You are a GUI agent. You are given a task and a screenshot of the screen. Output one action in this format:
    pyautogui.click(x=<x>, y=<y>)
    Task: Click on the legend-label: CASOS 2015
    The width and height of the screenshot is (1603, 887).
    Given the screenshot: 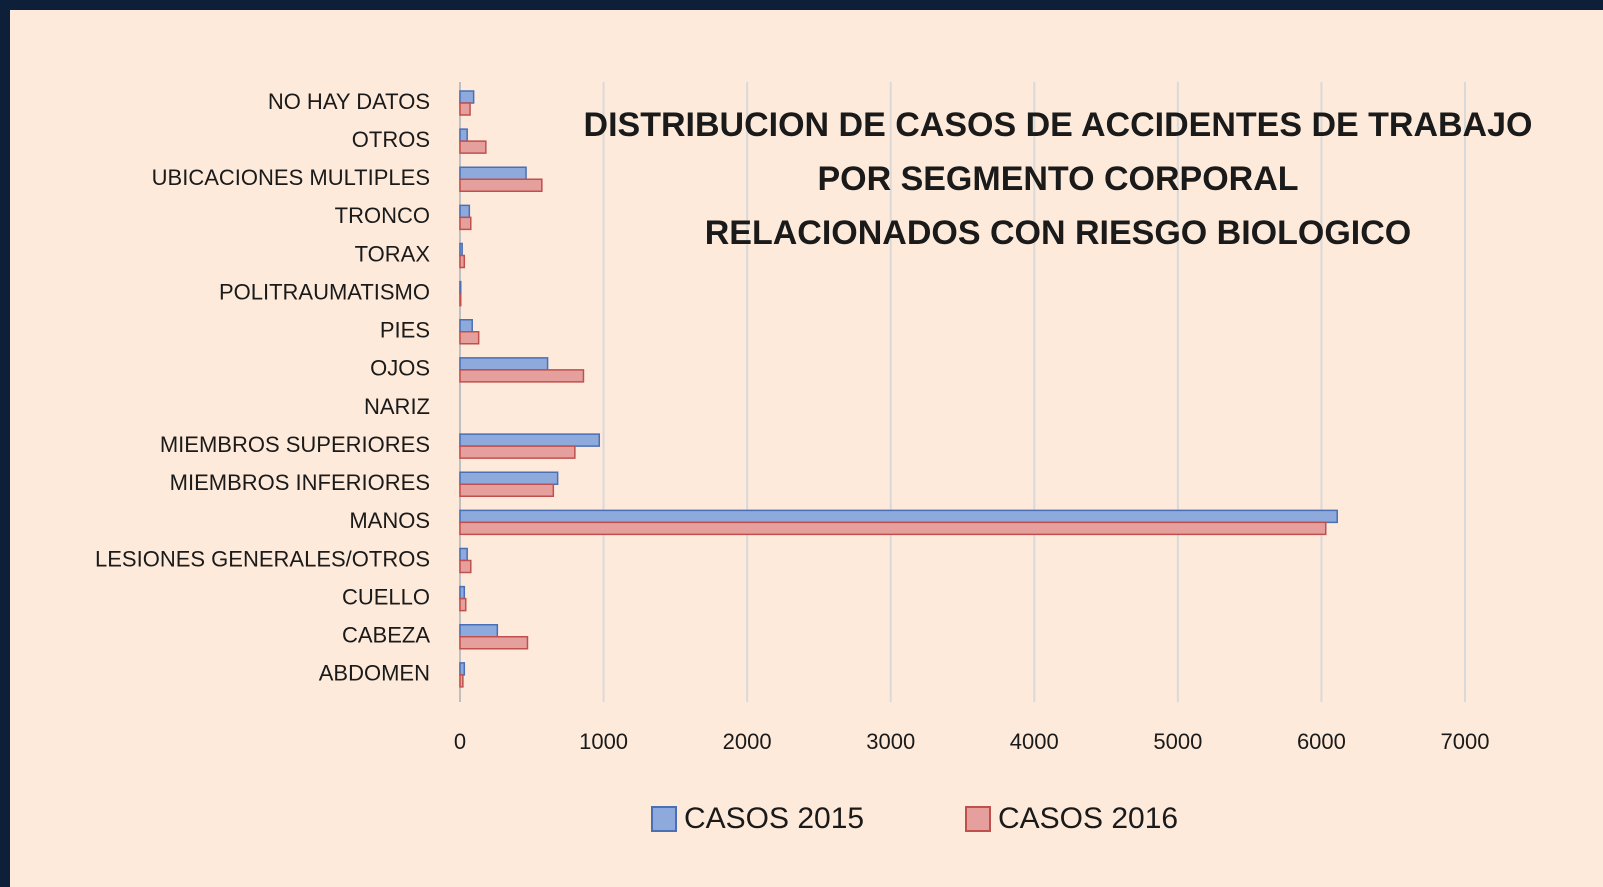 What is the action you would take?
    pyautogui.click(x=774, y=818)
    